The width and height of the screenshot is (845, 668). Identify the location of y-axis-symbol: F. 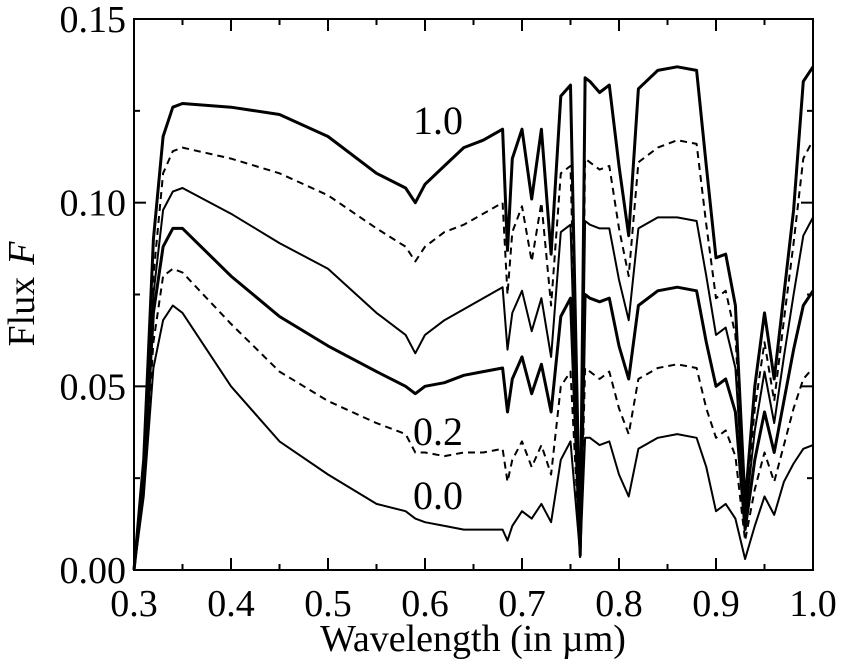
(22, 253).